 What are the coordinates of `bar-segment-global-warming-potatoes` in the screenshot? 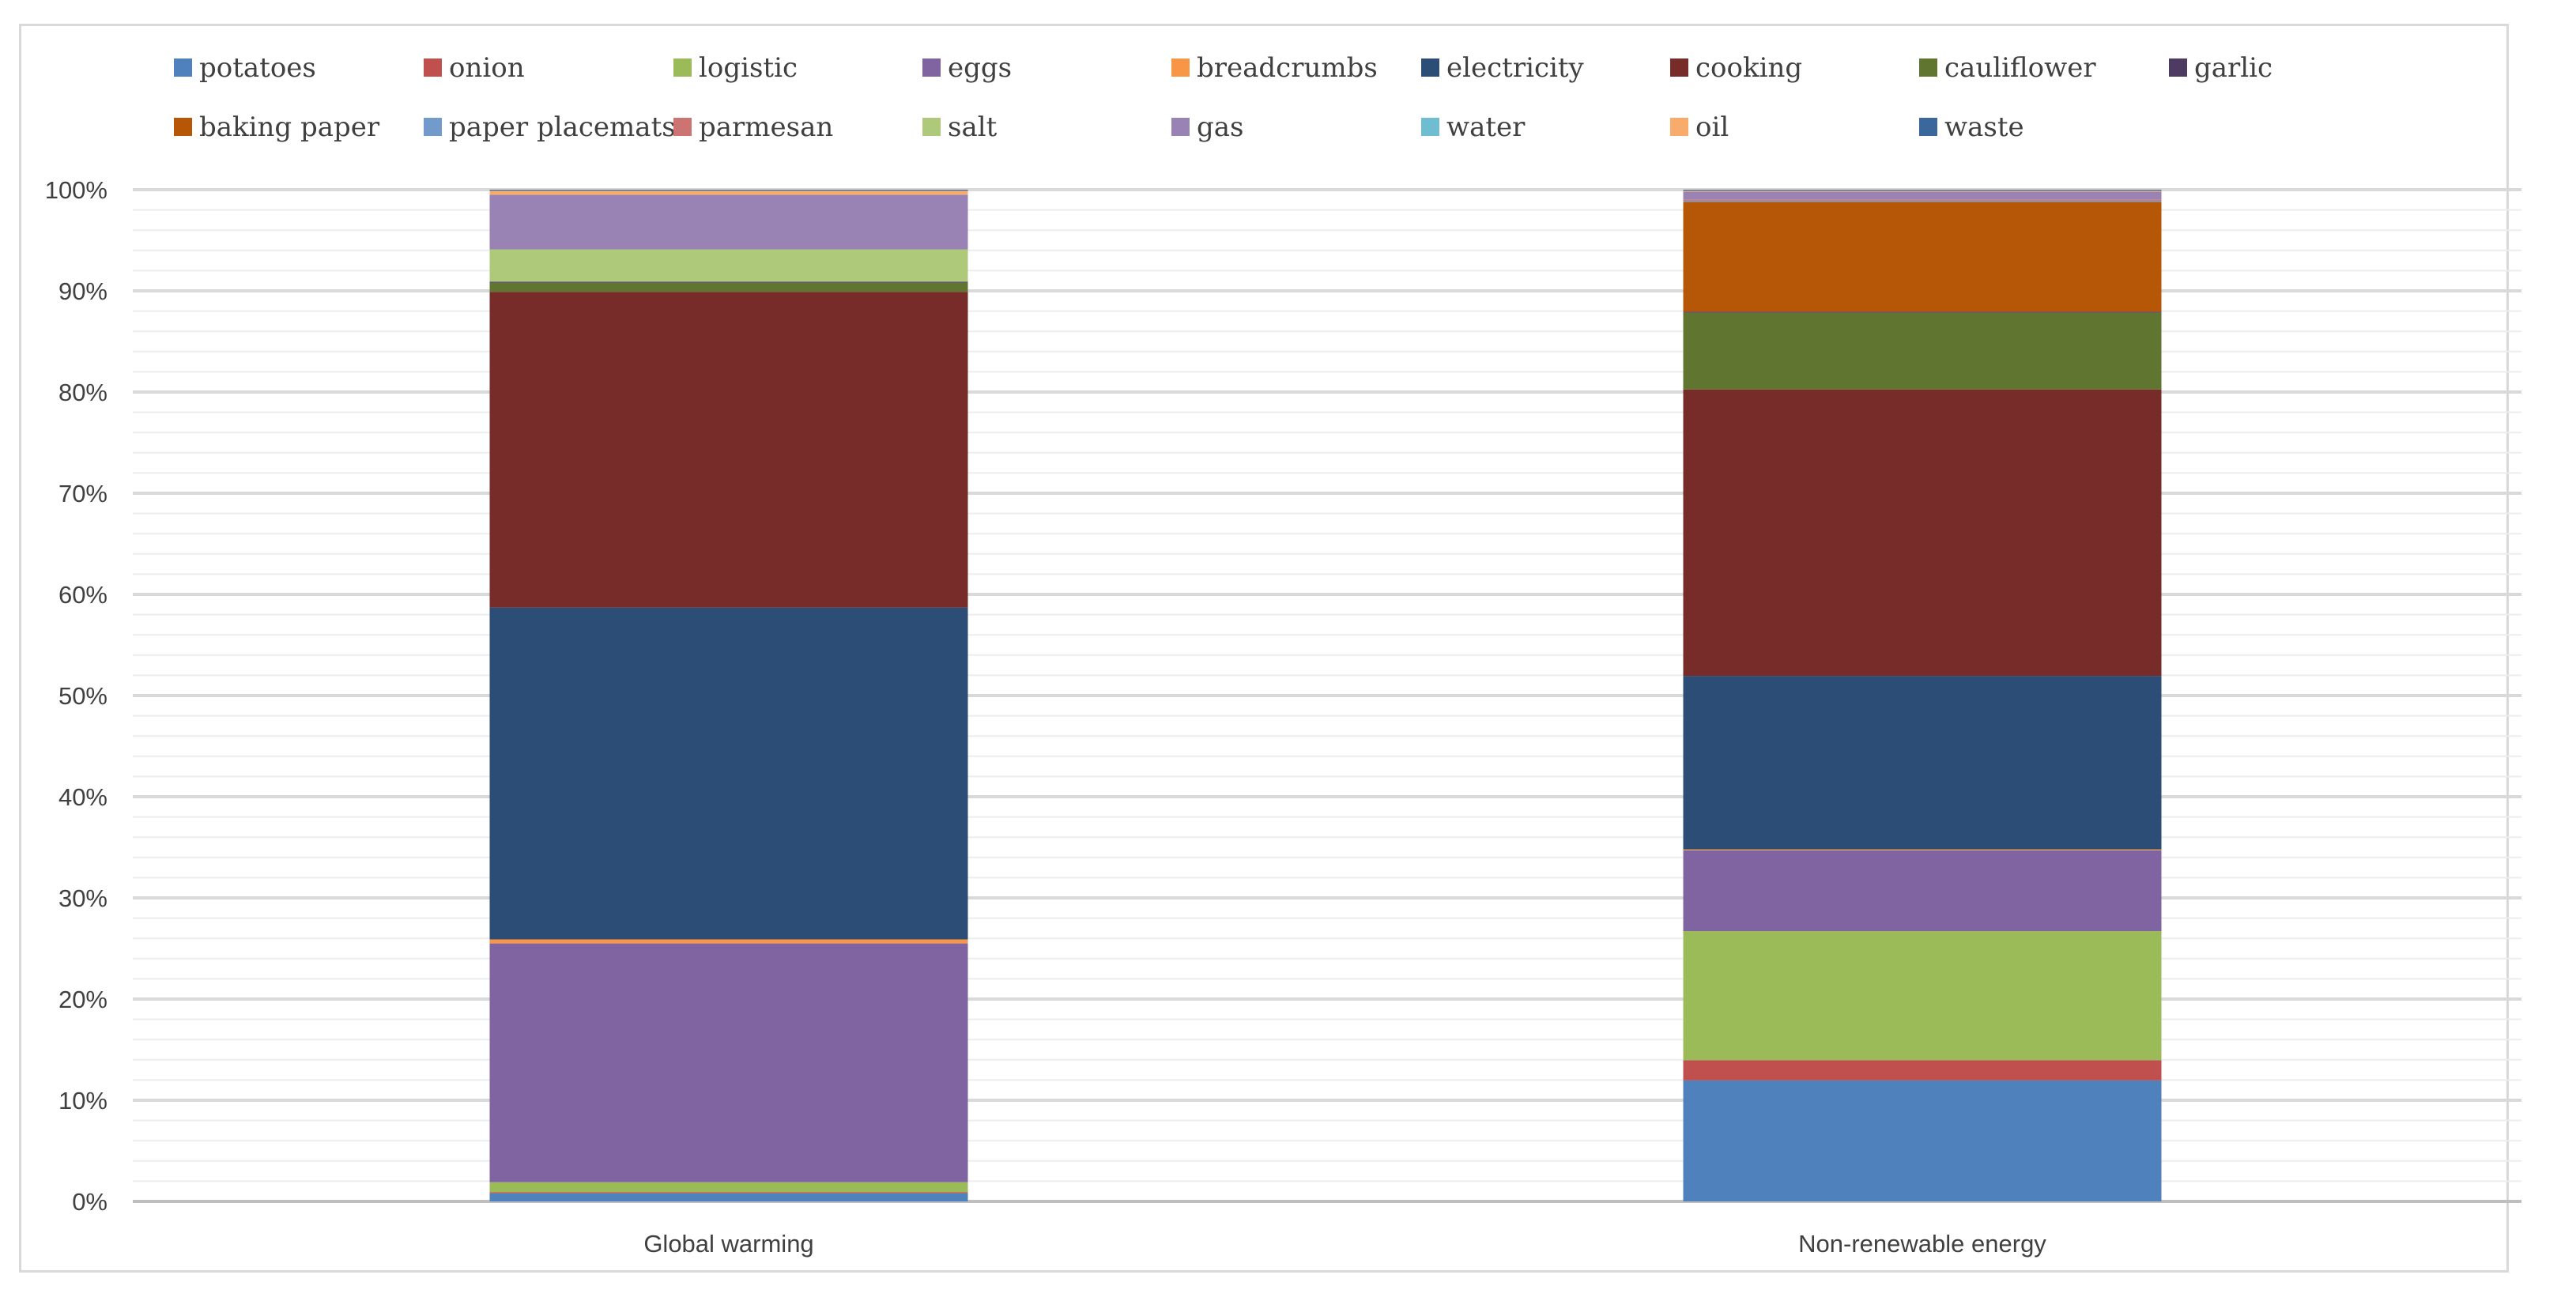 It's located at (728, 1197).